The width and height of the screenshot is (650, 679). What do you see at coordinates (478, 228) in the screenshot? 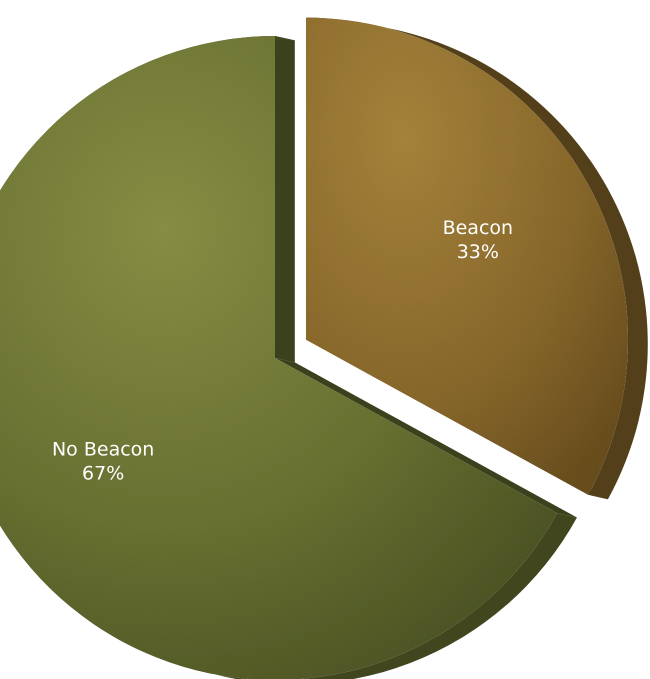
I see `slice-label-beacon-name: Beacon` at bounding box center [478, 228].